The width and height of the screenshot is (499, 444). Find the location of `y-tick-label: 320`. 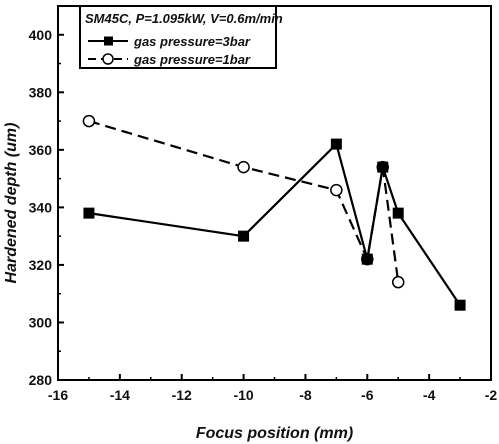

y-tick-label: 320 is located at coordinates (41, 265).